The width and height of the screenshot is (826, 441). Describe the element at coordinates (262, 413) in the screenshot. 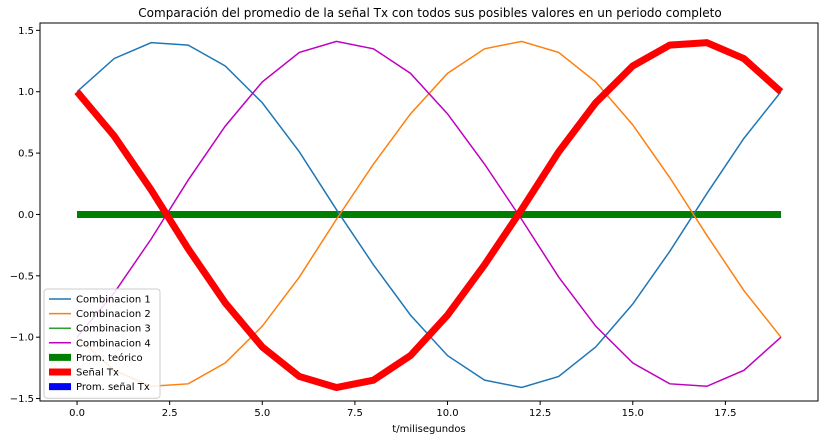

I see `x-tick-label: 5.0` at that location.